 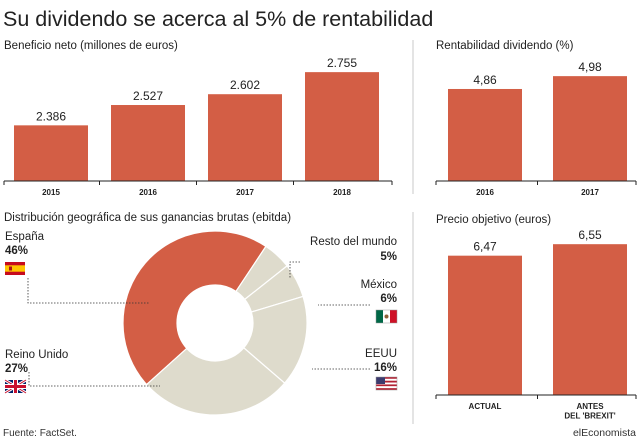 What do you see at coordinates (342, 63) in the screenshot?
I see `net-profit-value-label: 2.755` at bounding box center [342, 63].